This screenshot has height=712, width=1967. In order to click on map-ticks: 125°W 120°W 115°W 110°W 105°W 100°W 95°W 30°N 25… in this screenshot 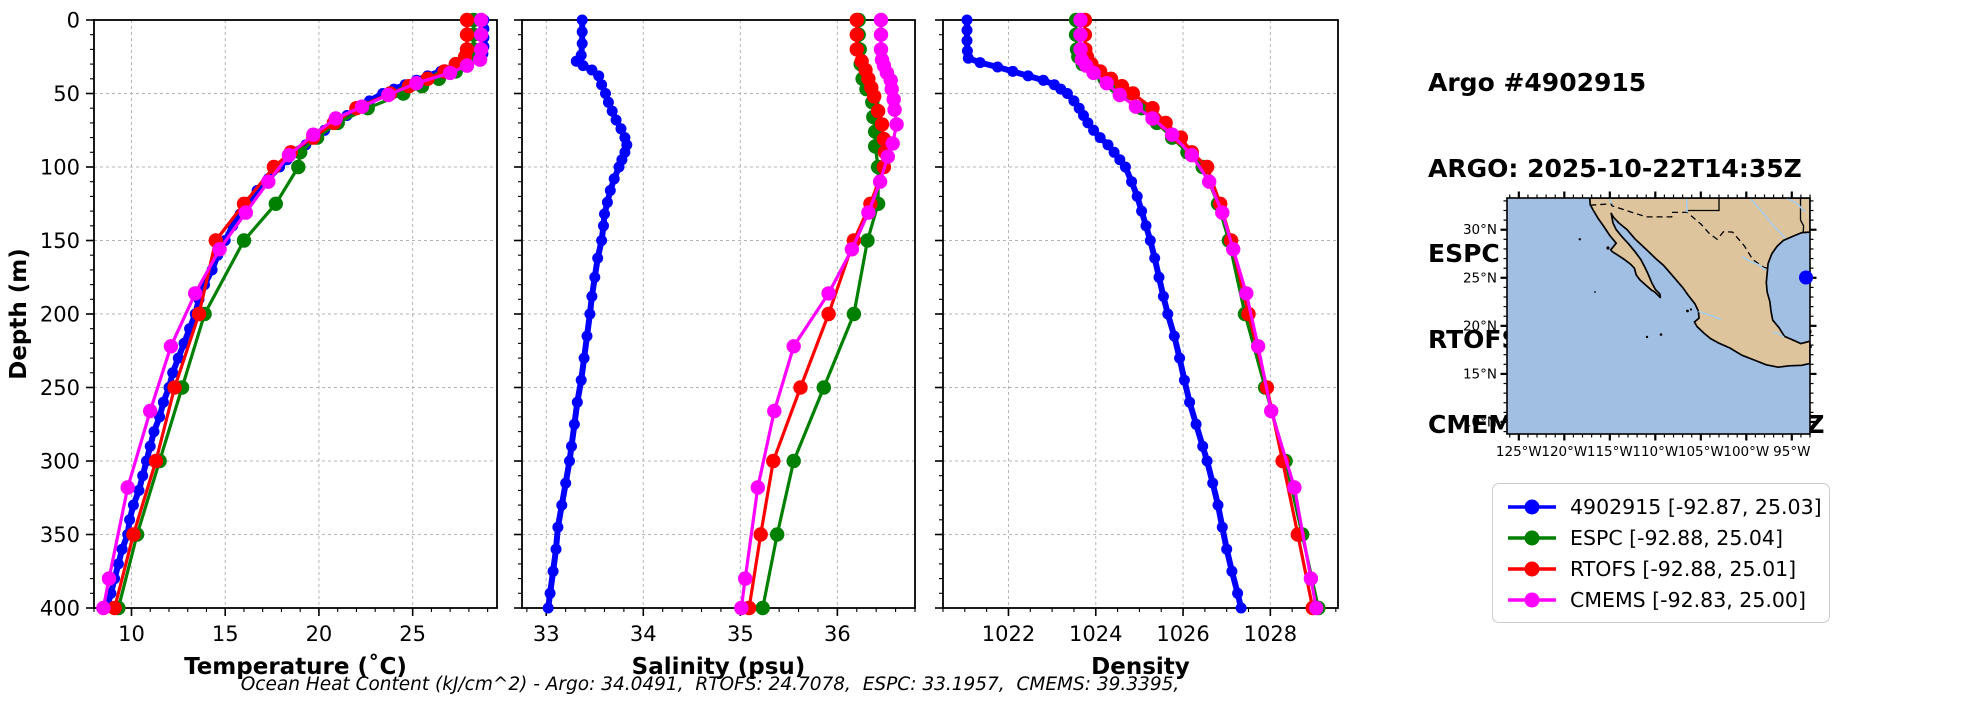, I will do `click(1640, 325)`.